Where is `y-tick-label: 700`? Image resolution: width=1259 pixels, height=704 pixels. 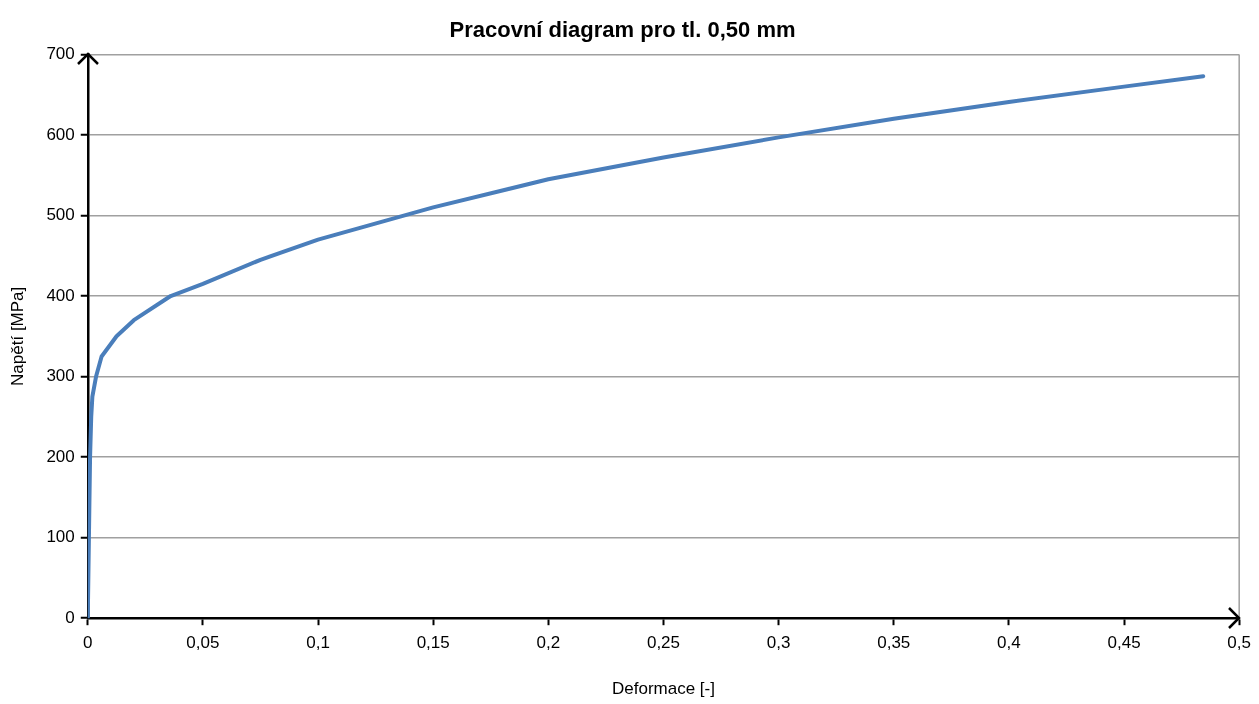
y-tick-label: 700 is located at coordinates (60, 54).